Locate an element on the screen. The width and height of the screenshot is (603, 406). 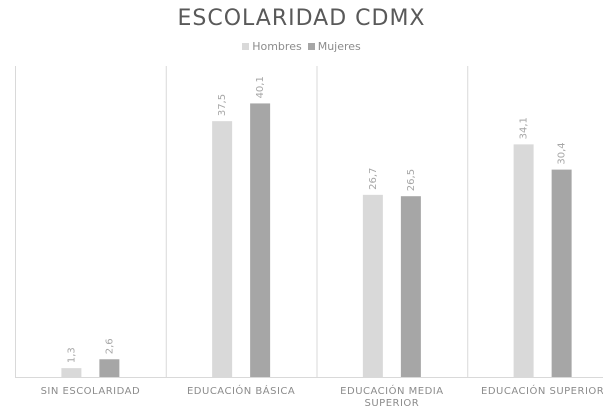
legend-item-hombres: Hombres is located at coordinates (272, 46).